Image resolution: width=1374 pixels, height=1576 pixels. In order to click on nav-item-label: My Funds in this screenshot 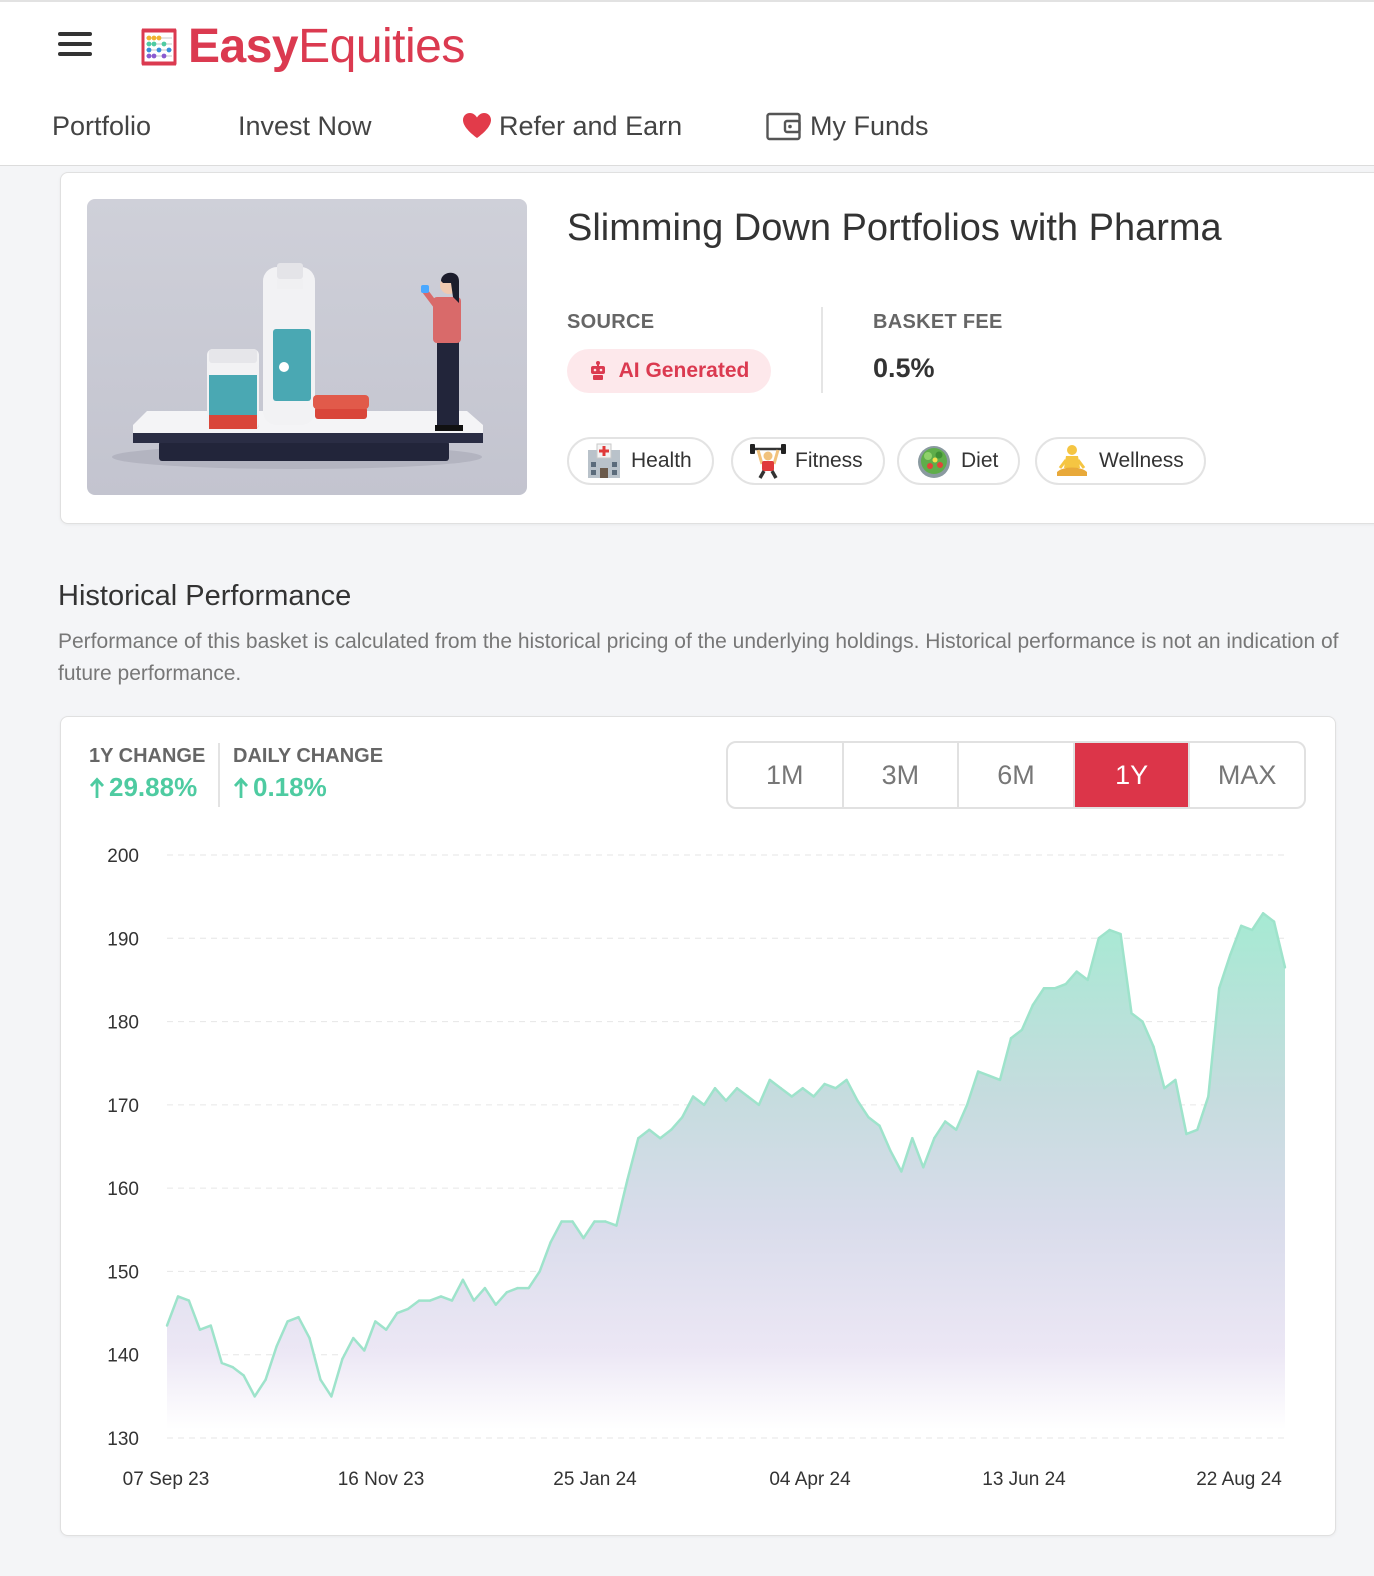, I will do `click(869, 125)`.